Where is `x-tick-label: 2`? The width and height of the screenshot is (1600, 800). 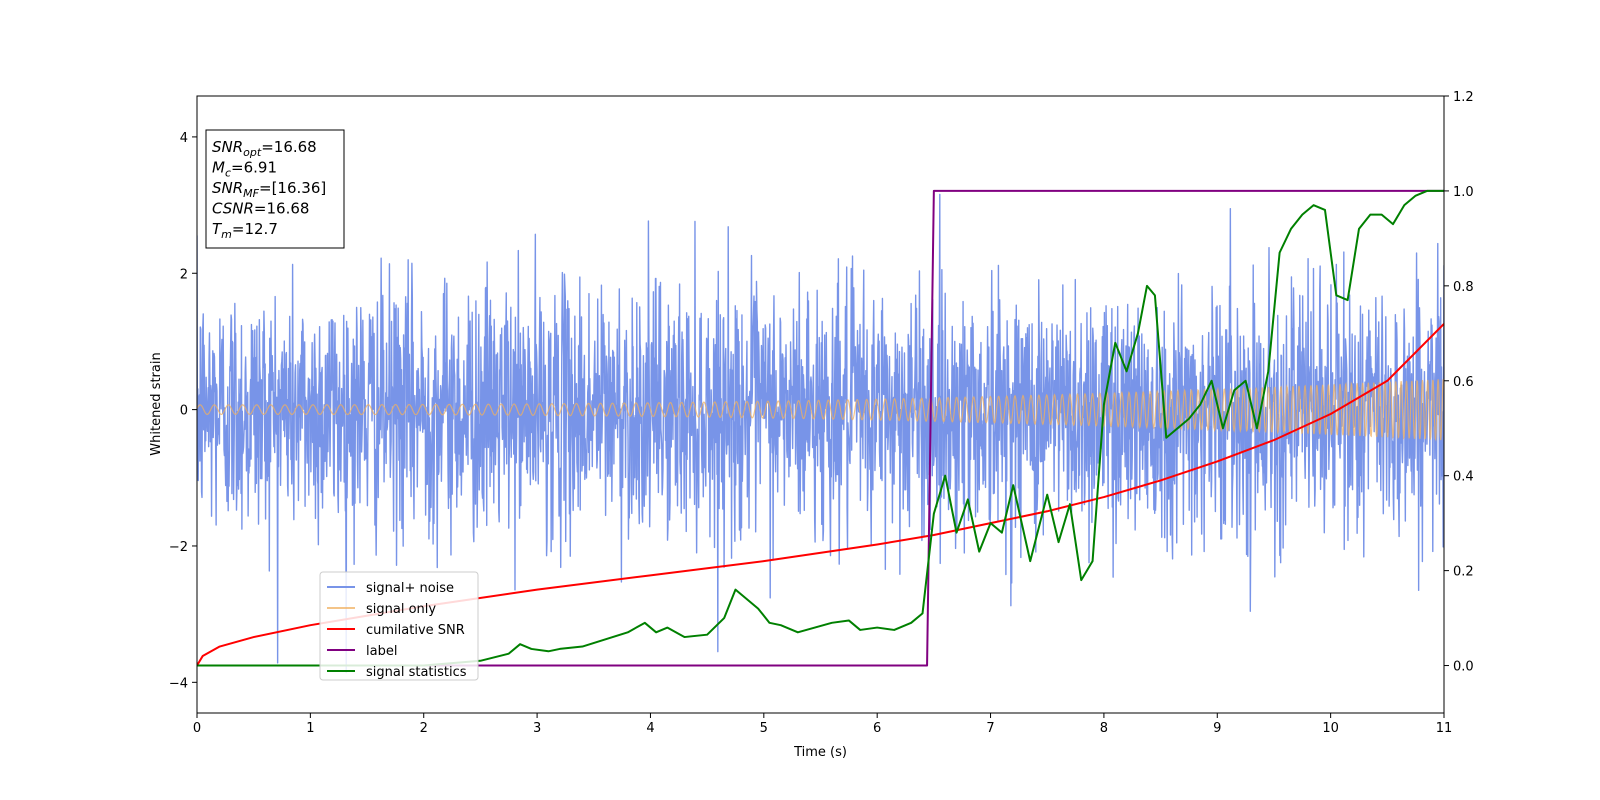 x-tick-label: 2 is located at coordinates (424, 728).